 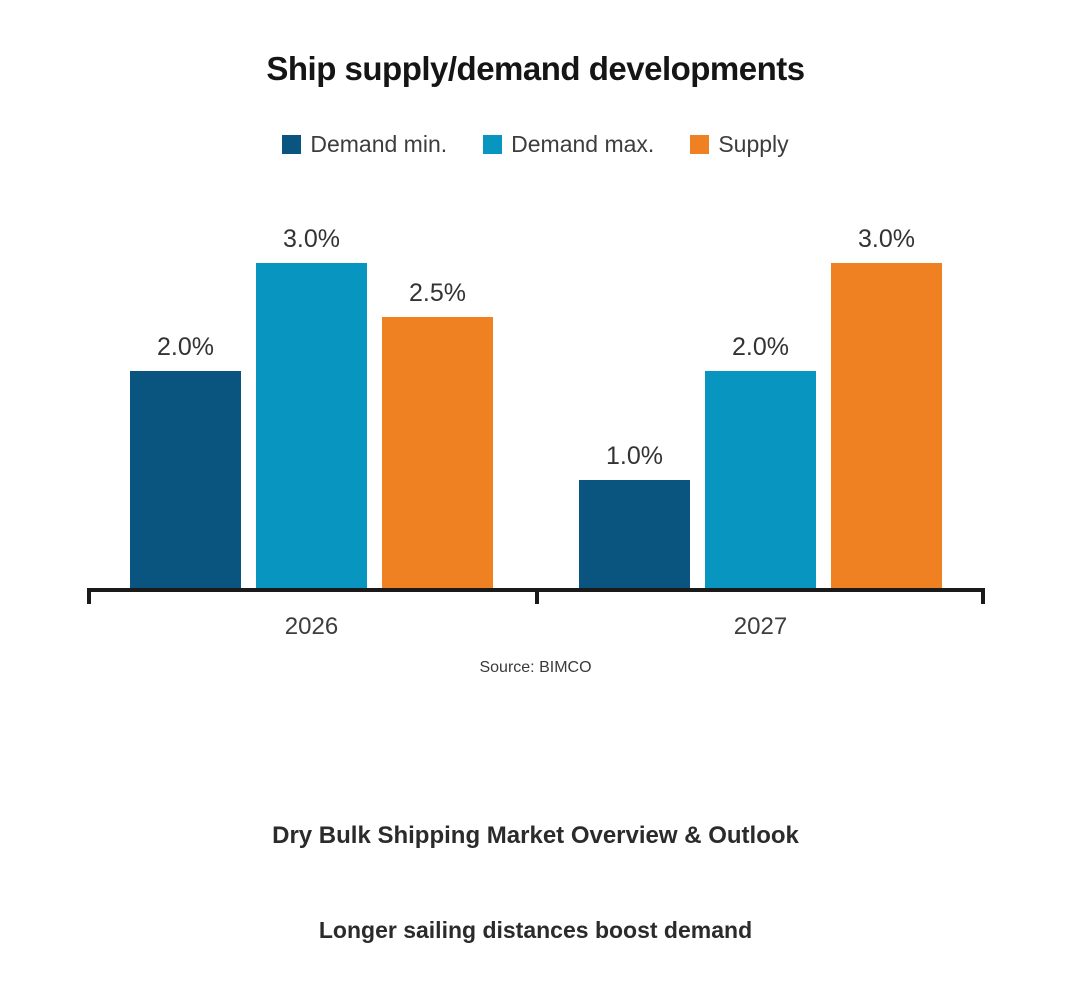 What do you see at coordinates (437, 293) in the screenshot?
I see `bar-value-label: 2.5%` at bounding box center [437, 293].